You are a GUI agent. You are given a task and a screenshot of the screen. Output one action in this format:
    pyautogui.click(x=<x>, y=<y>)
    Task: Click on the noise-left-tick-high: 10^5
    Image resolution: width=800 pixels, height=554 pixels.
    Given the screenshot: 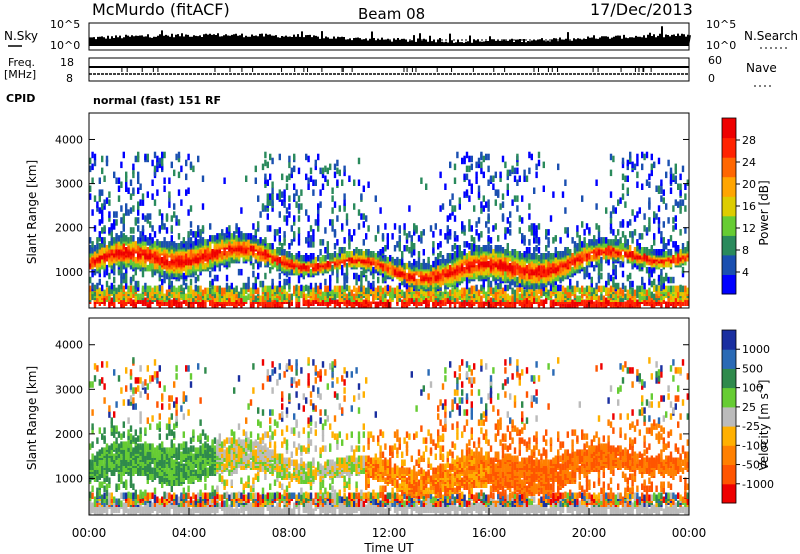 What is the action you would take?
    pyautogui.click(x=65, y=24)
    